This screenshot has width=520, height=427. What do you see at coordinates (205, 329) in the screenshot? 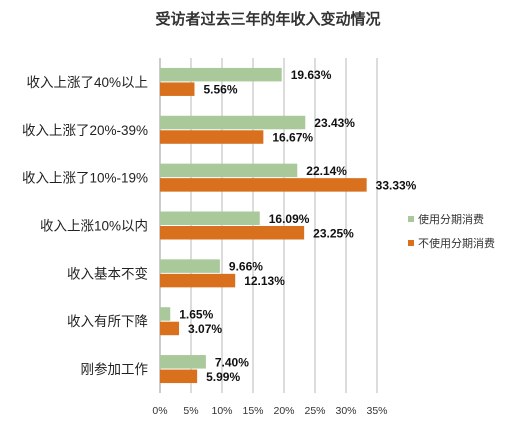
I see `data-label: 3.07%` at bounding box center [205, 329].